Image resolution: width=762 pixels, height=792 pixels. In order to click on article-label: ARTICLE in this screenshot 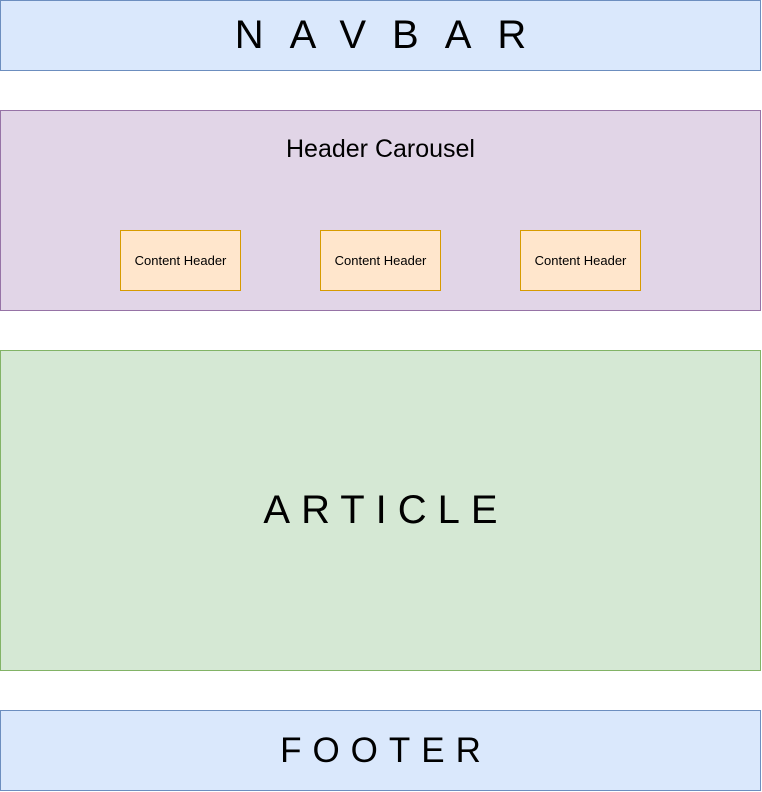, I will do `click(386, 510)`.